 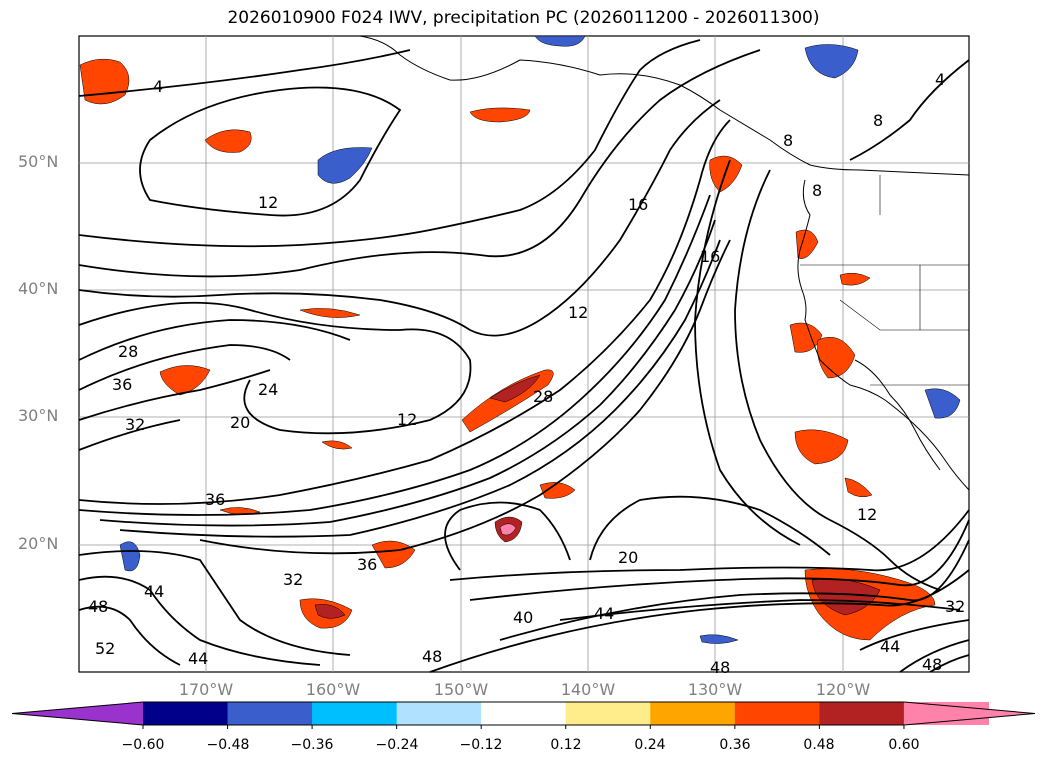 What do you see at coordinates (38, 543) in the screenshot?
I see `latitude-label: 20°N` at bounding box center [38, 543].